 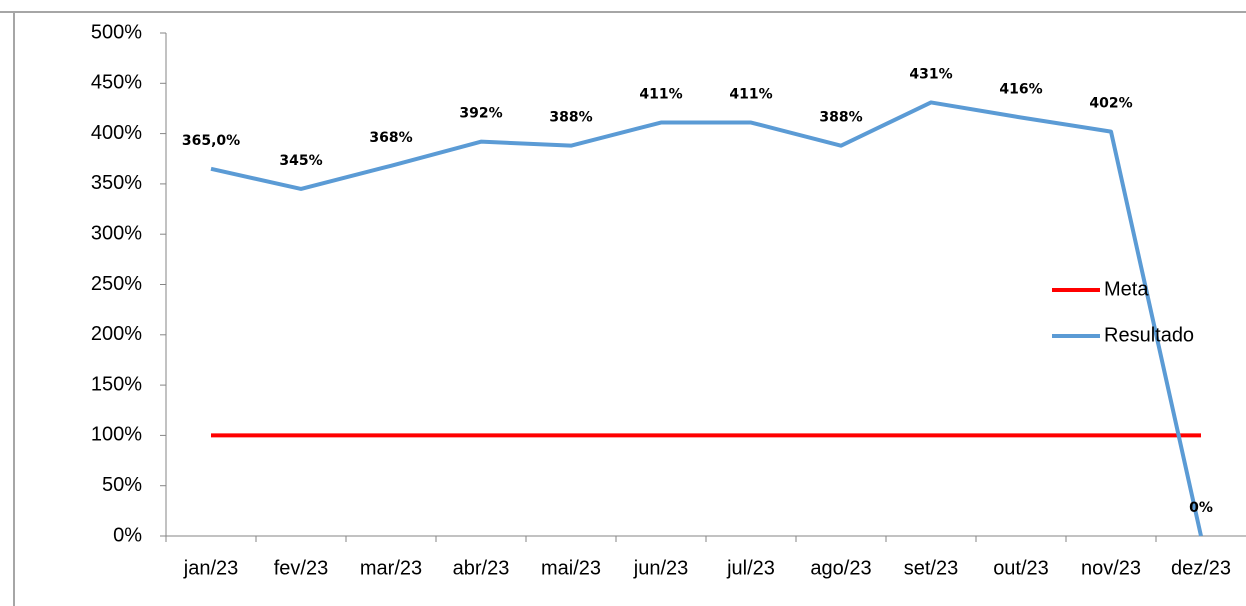 What do you see at coordinates (840, 568) in the screenshot?
I see `x-tick-label: ago/23` at bounding box center [840, 568].